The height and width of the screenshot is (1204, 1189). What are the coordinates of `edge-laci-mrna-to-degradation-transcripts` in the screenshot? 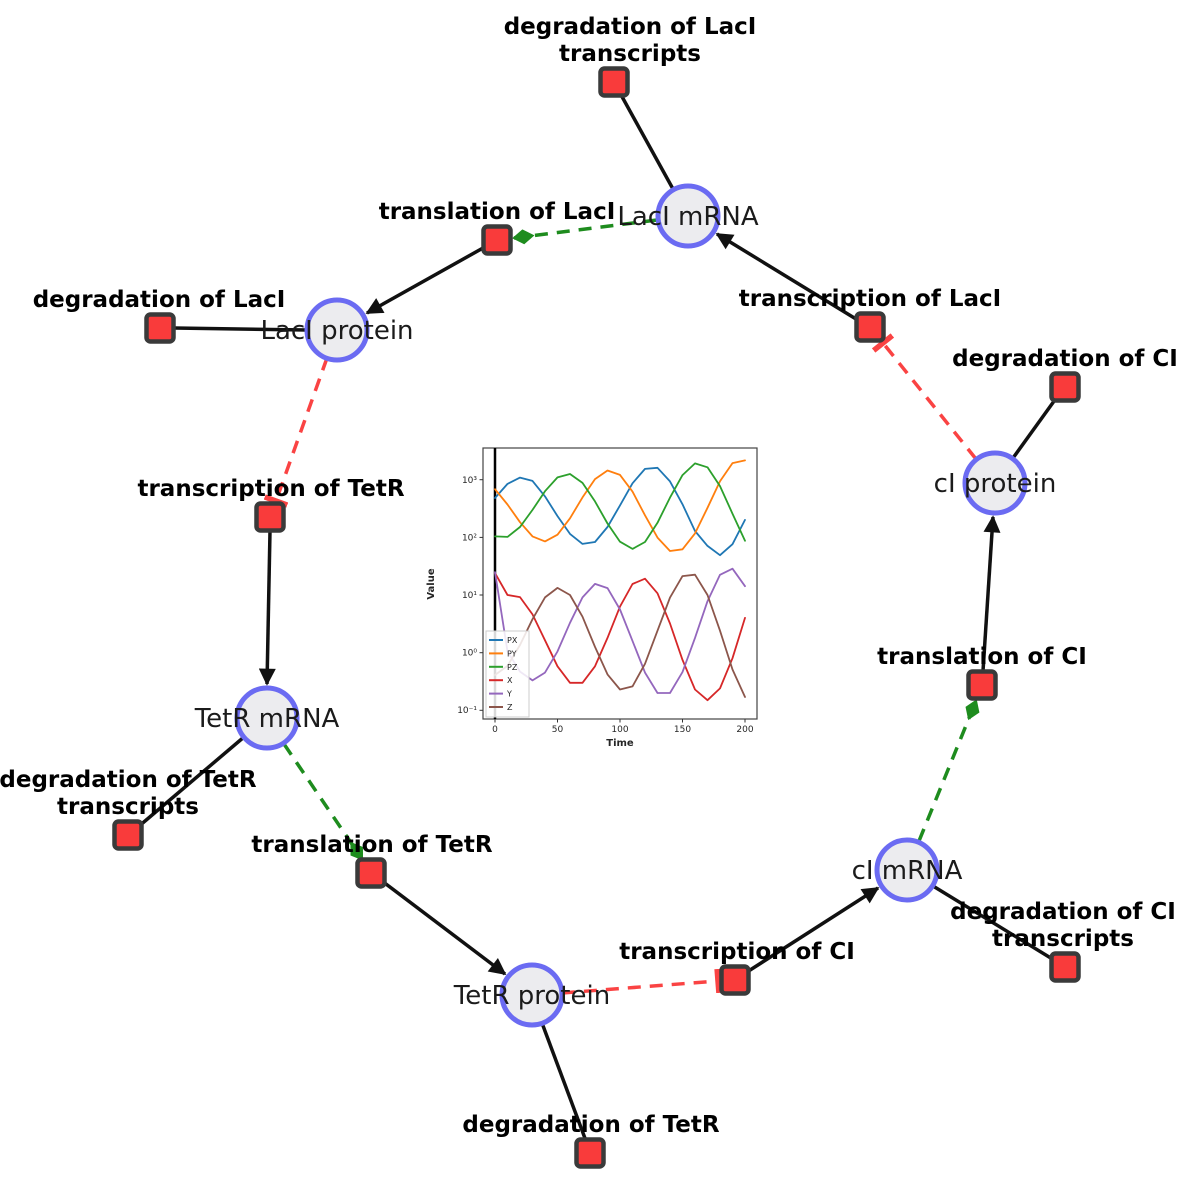 It's located at (646, 141).